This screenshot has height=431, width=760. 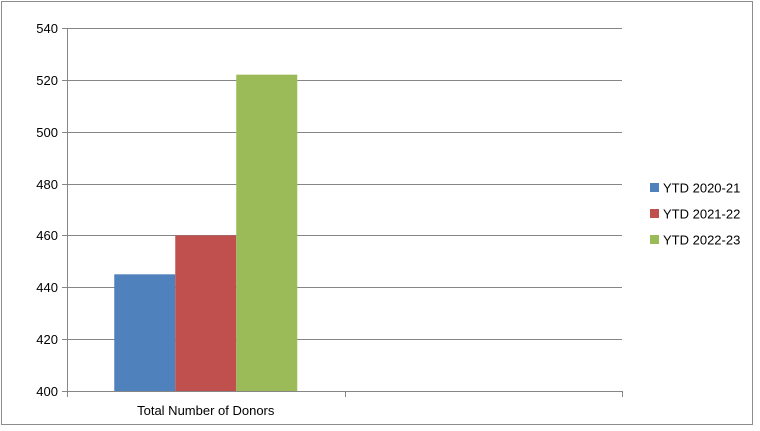 What do you see at coordinates (47, 287) in the screenshot?
I see `y-tick-label: 440` at bounding box center [47, 287].